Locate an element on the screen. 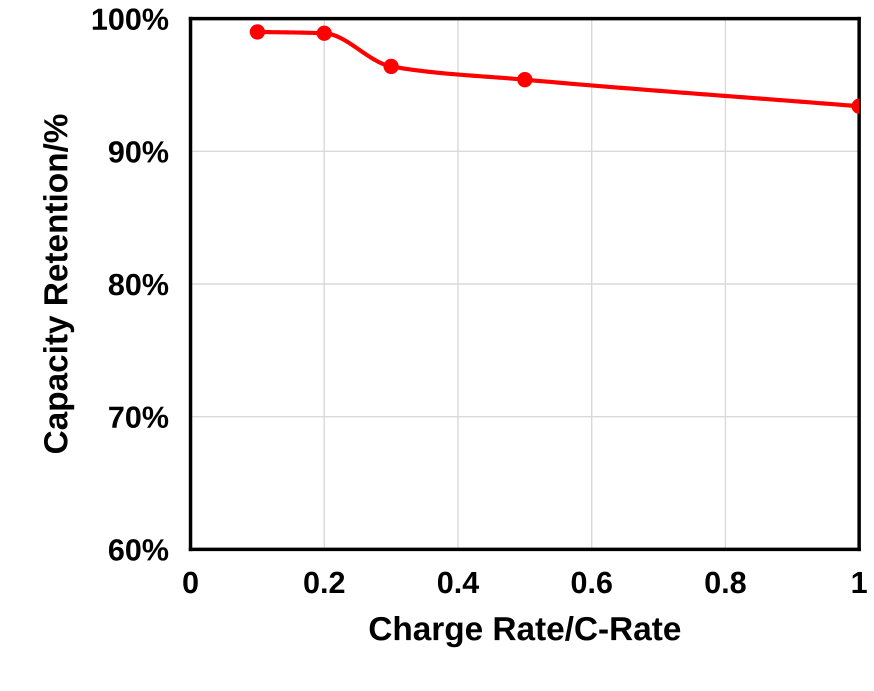  x-tick-label: 0.6 is located at coordinates (592, 583).